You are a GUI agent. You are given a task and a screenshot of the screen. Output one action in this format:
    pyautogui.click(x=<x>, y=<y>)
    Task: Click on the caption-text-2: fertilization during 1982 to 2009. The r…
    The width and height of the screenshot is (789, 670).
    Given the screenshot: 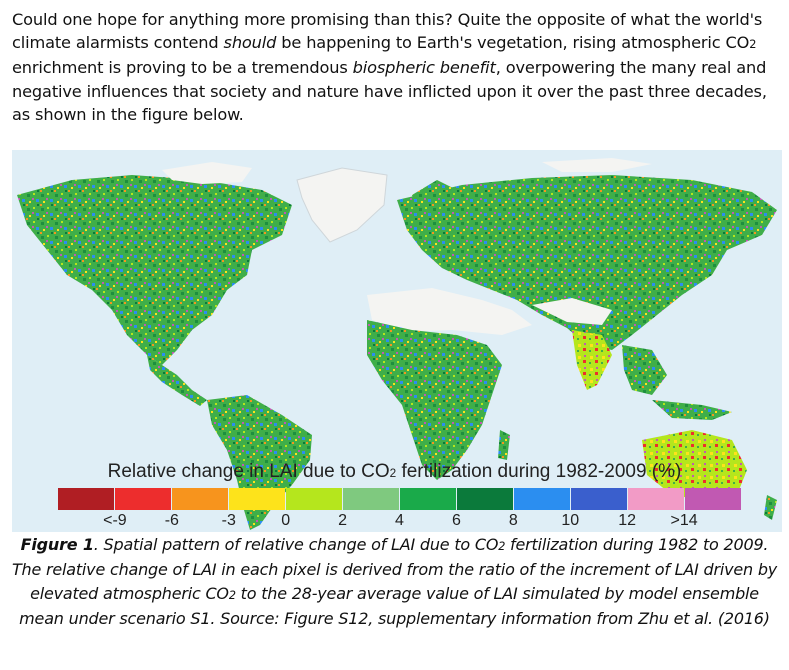 What is the action you would take?
    pyautogui.click(x=394, y=569)
    